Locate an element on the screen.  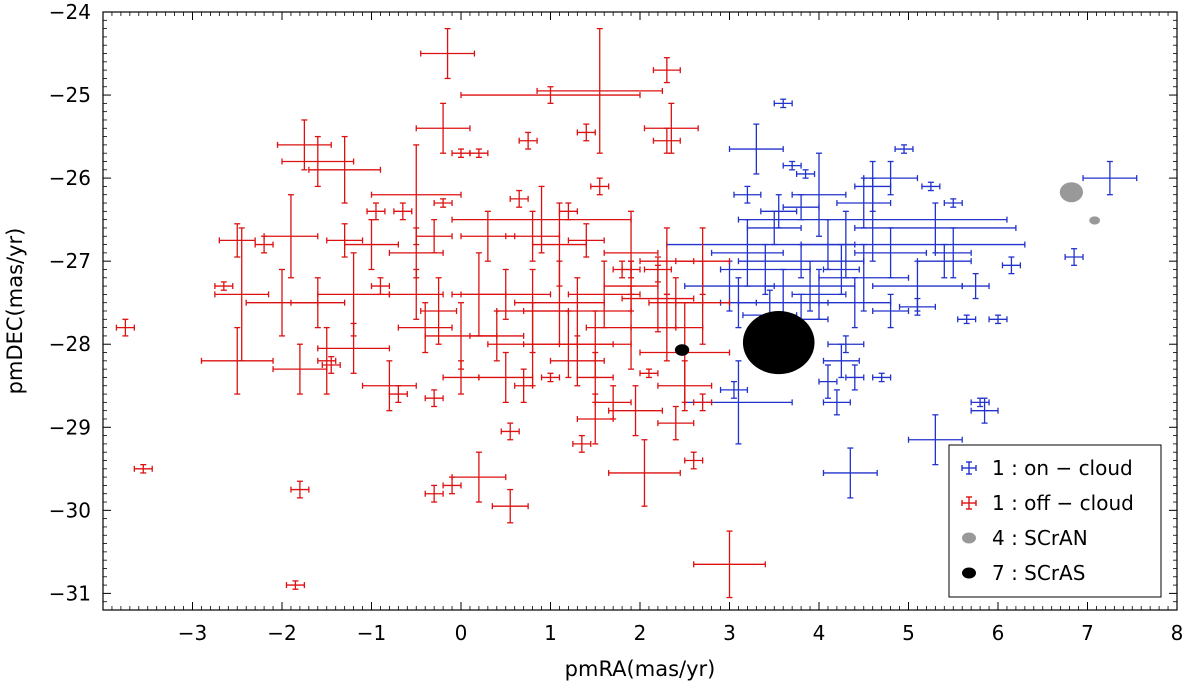
y-tick-label: −26 is located at coordinates (70, 178).